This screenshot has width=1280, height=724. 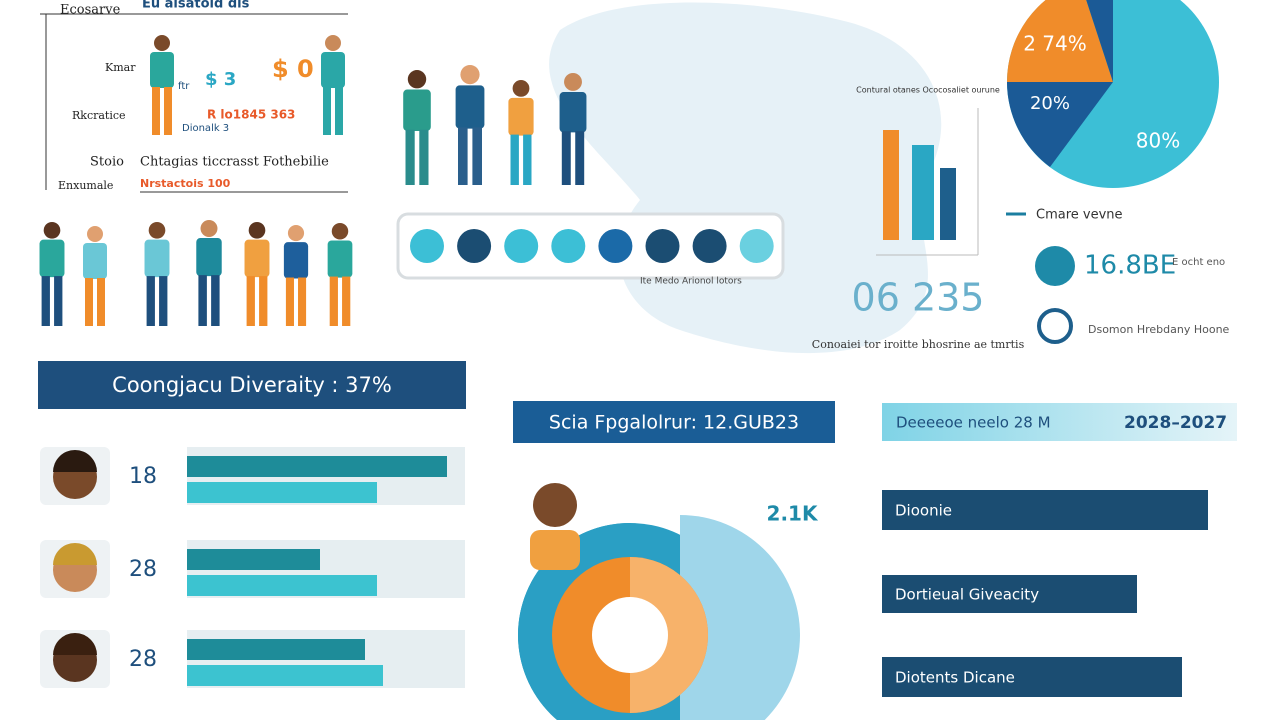 I want to click on small-text: Dionalk 3, so click(x=205, y=128).